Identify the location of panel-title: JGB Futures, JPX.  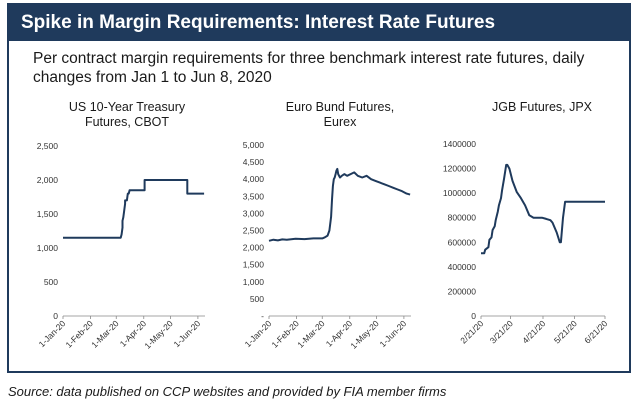
(542, 107).